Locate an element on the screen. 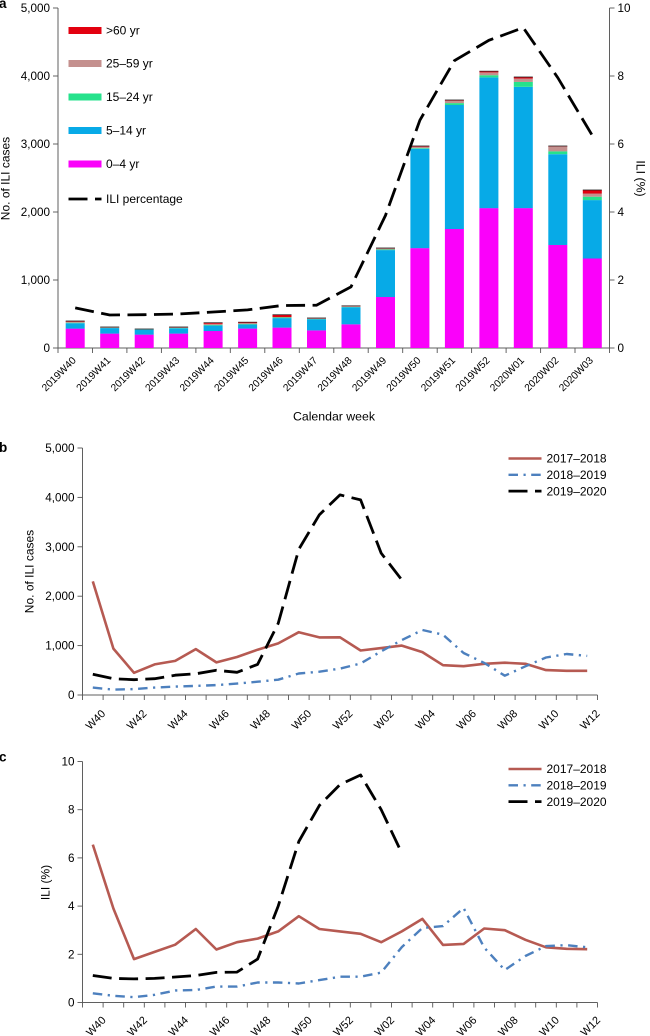 This screenshot has width=650, height=1036. svg-text: 0–4 yr is located at coordinates (122, 164).